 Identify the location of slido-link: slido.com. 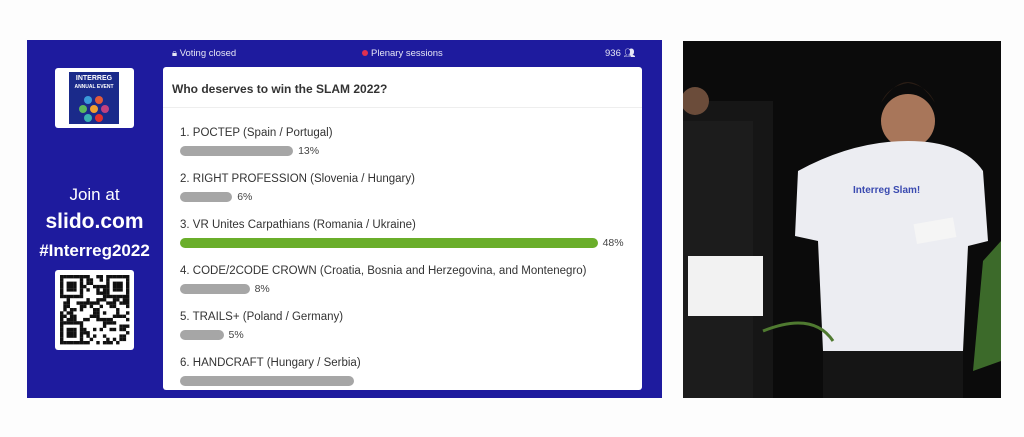
(94, 221).